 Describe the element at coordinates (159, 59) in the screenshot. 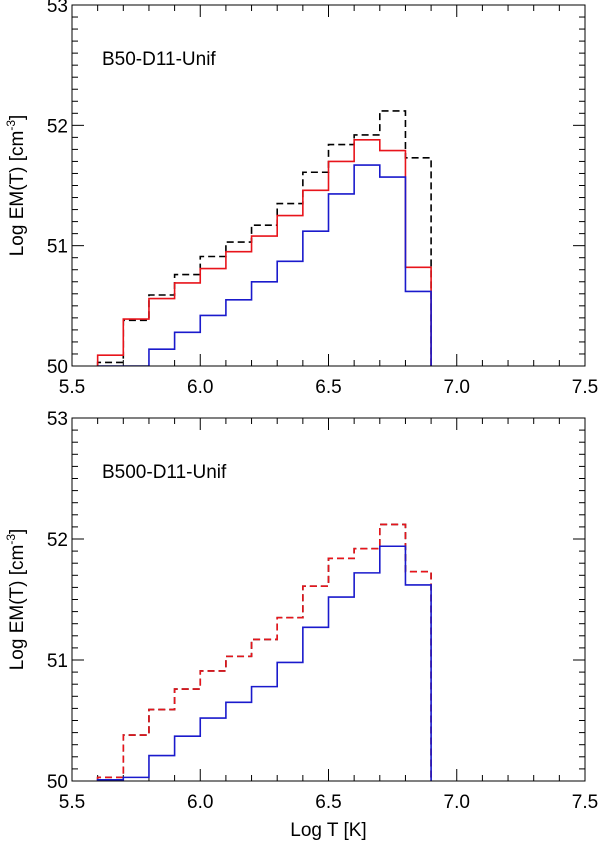

I see `panel-label: B50-D11-Unif` at that location.